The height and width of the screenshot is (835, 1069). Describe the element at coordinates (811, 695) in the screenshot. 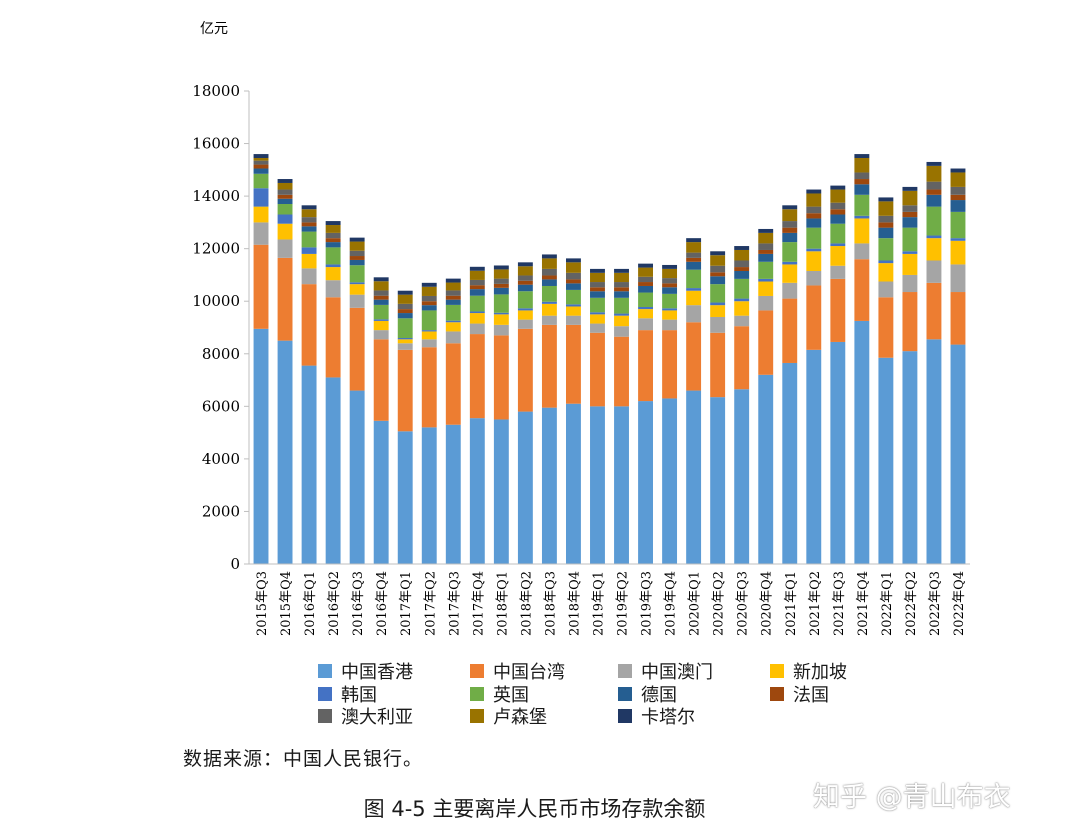

I see `legend-label: 法国` at that location.